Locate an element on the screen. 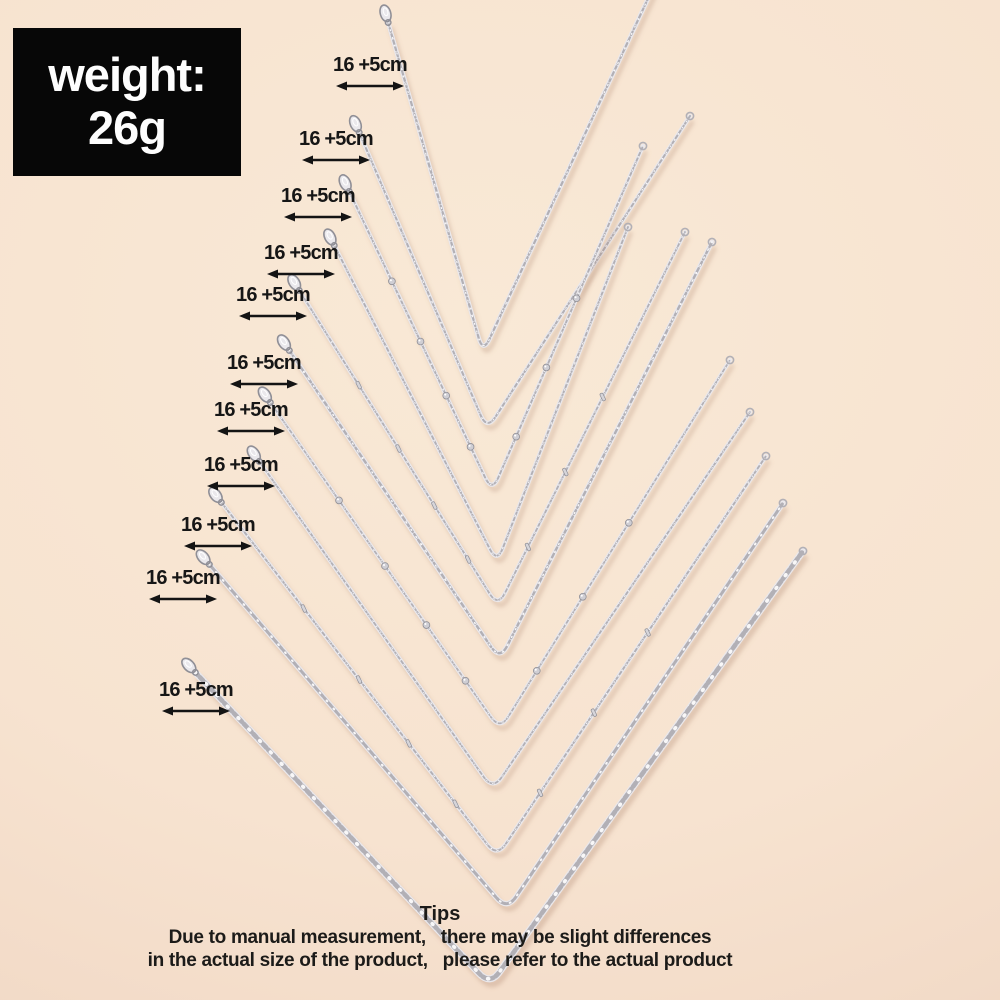  tips-title: Tips is located at coordinates (440, 914).